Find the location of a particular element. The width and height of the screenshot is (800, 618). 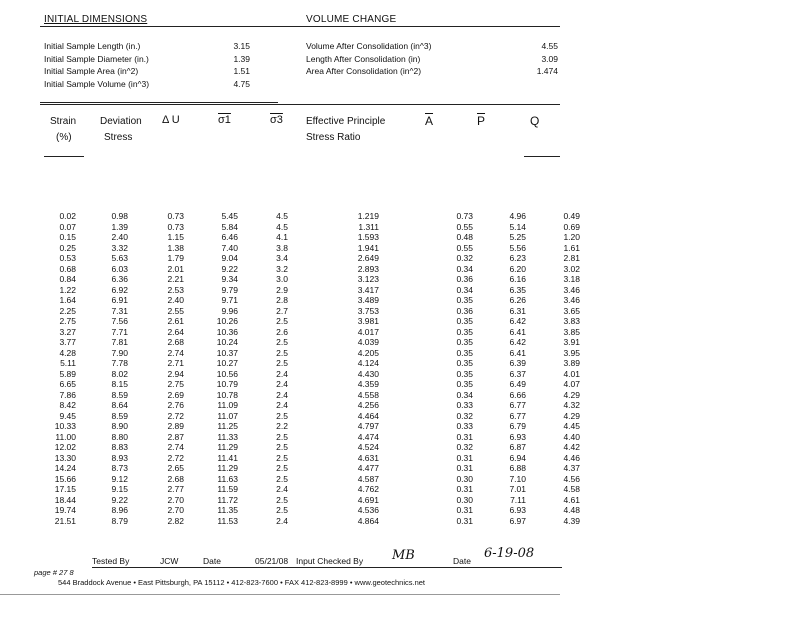

cell-a: 0.36 is located at coordinates (464, 279).